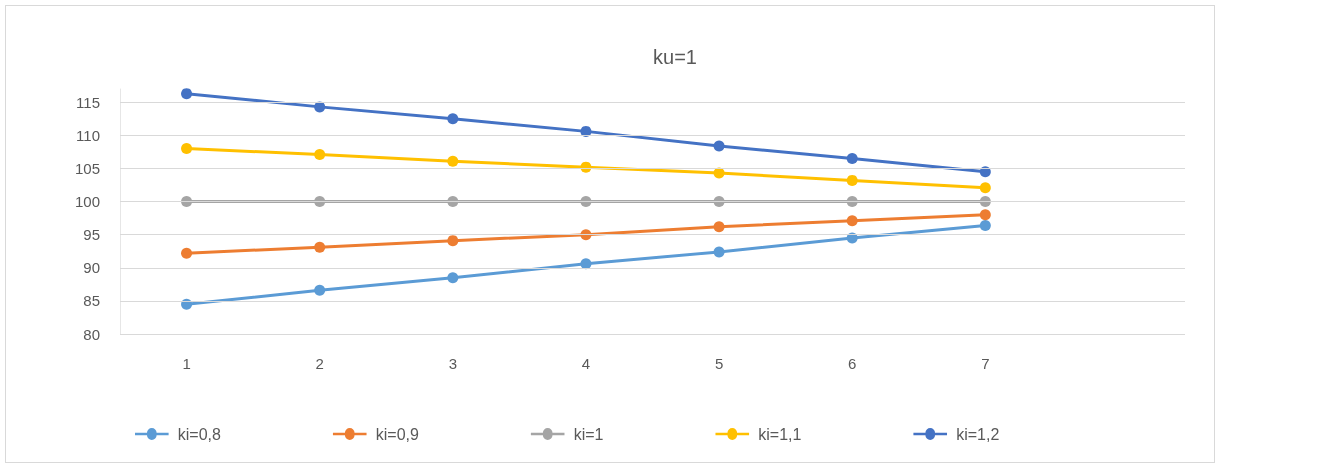 Image resolution: width=1320 pixels, height=469 pixels. What do you see at coordinates (780, 434) in the screenshot?
I see `legend-label: ki=1,1` at bounding box center [780, 434].